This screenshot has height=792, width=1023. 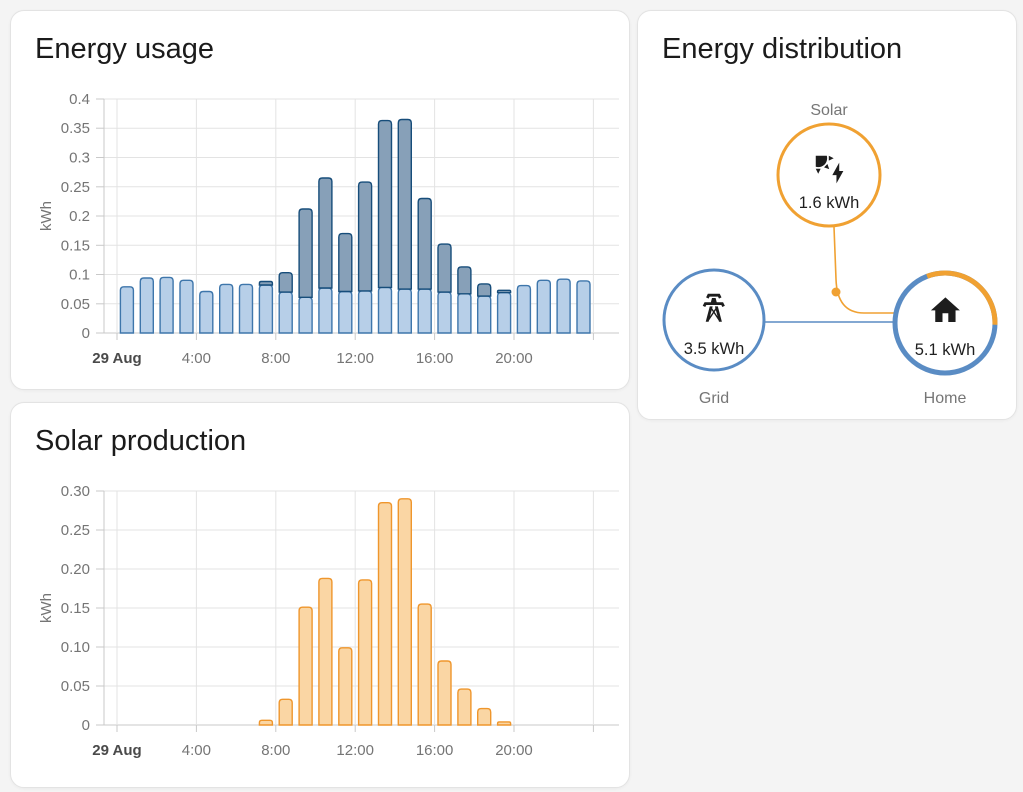 I want to click on home-node-label: Home, so click(x=945, y=398).